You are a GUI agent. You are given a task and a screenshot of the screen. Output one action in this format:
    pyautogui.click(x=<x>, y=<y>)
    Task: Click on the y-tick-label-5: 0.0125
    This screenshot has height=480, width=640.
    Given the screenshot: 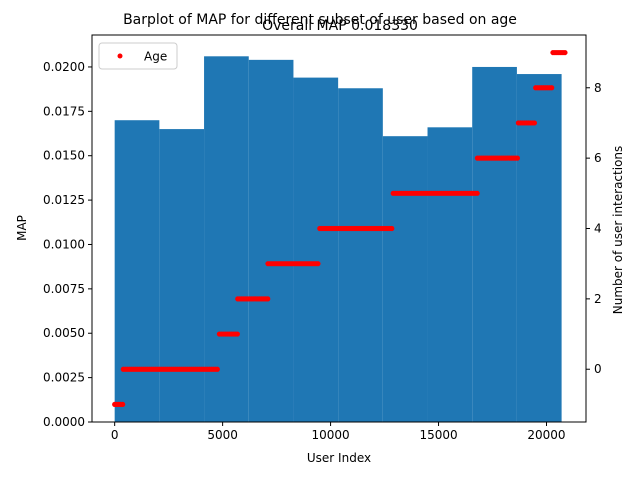 What is the action you would take?
    pyautogui.click(x=64, y=200)
    